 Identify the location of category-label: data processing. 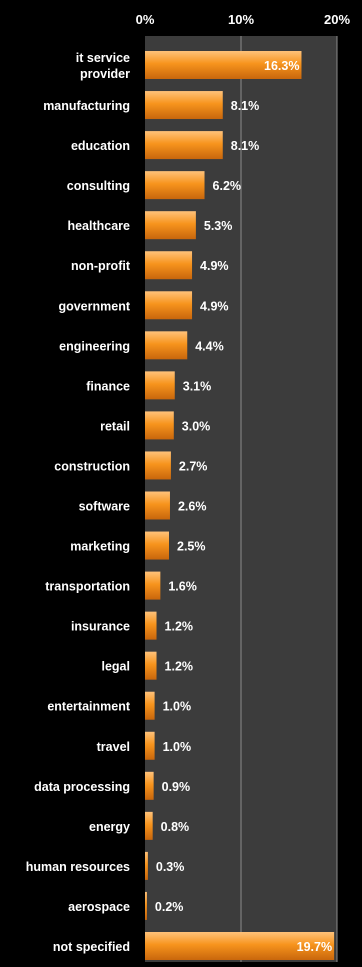
(82, 787).